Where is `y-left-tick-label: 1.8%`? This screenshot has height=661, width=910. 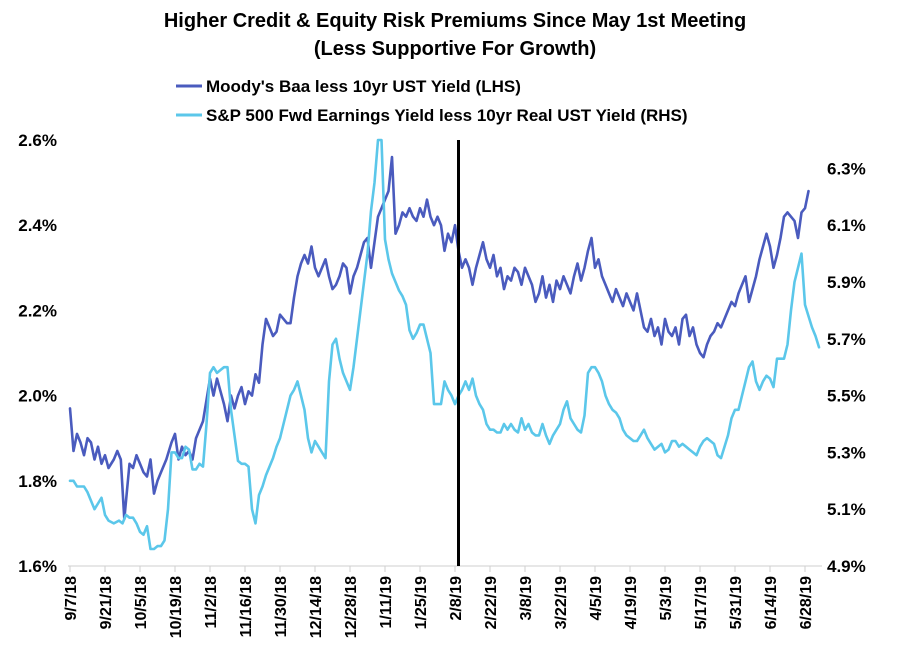
y-left-tick-label: 1.8% is located at coordinates (37, 481).